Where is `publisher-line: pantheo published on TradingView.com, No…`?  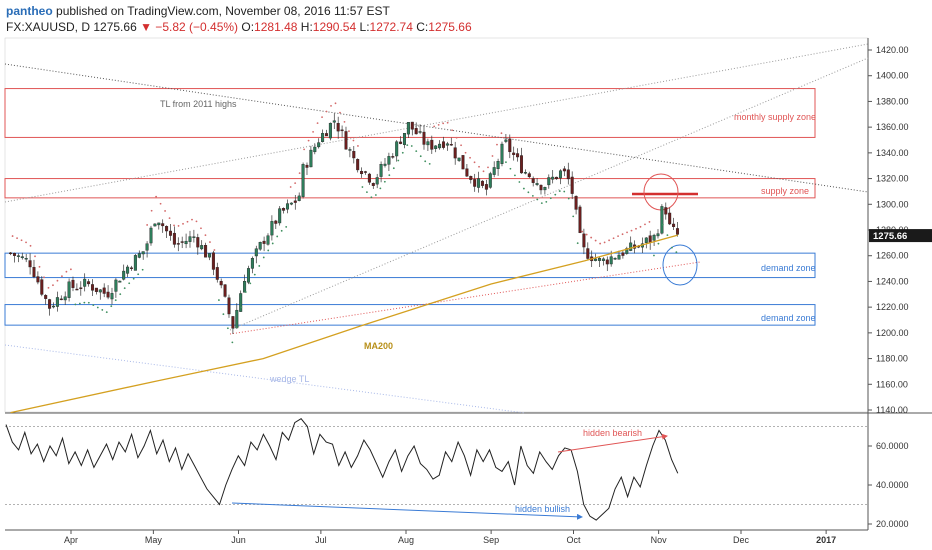 publisher-line: pantheo published on TradingView.com, No… is located at coordinates (239, 11).